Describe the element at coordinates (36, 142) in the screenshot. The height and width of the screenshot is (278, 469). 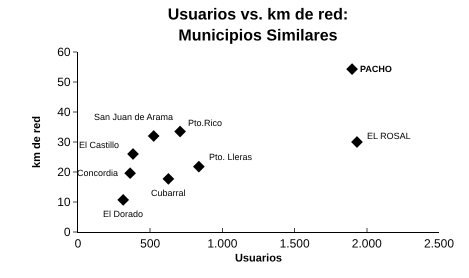
I see `y-axis-title: km de red` at that location.